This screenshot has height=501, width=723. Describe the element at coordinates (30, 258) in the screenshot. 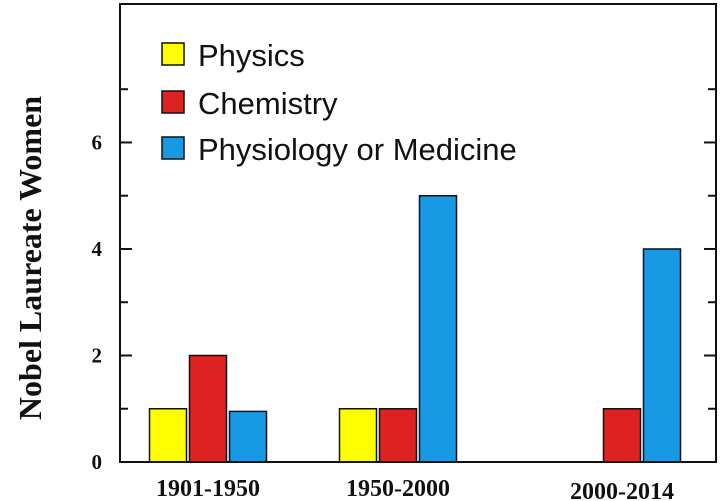

I see `y-axis-title: Nobel Laureate Women` at that location.